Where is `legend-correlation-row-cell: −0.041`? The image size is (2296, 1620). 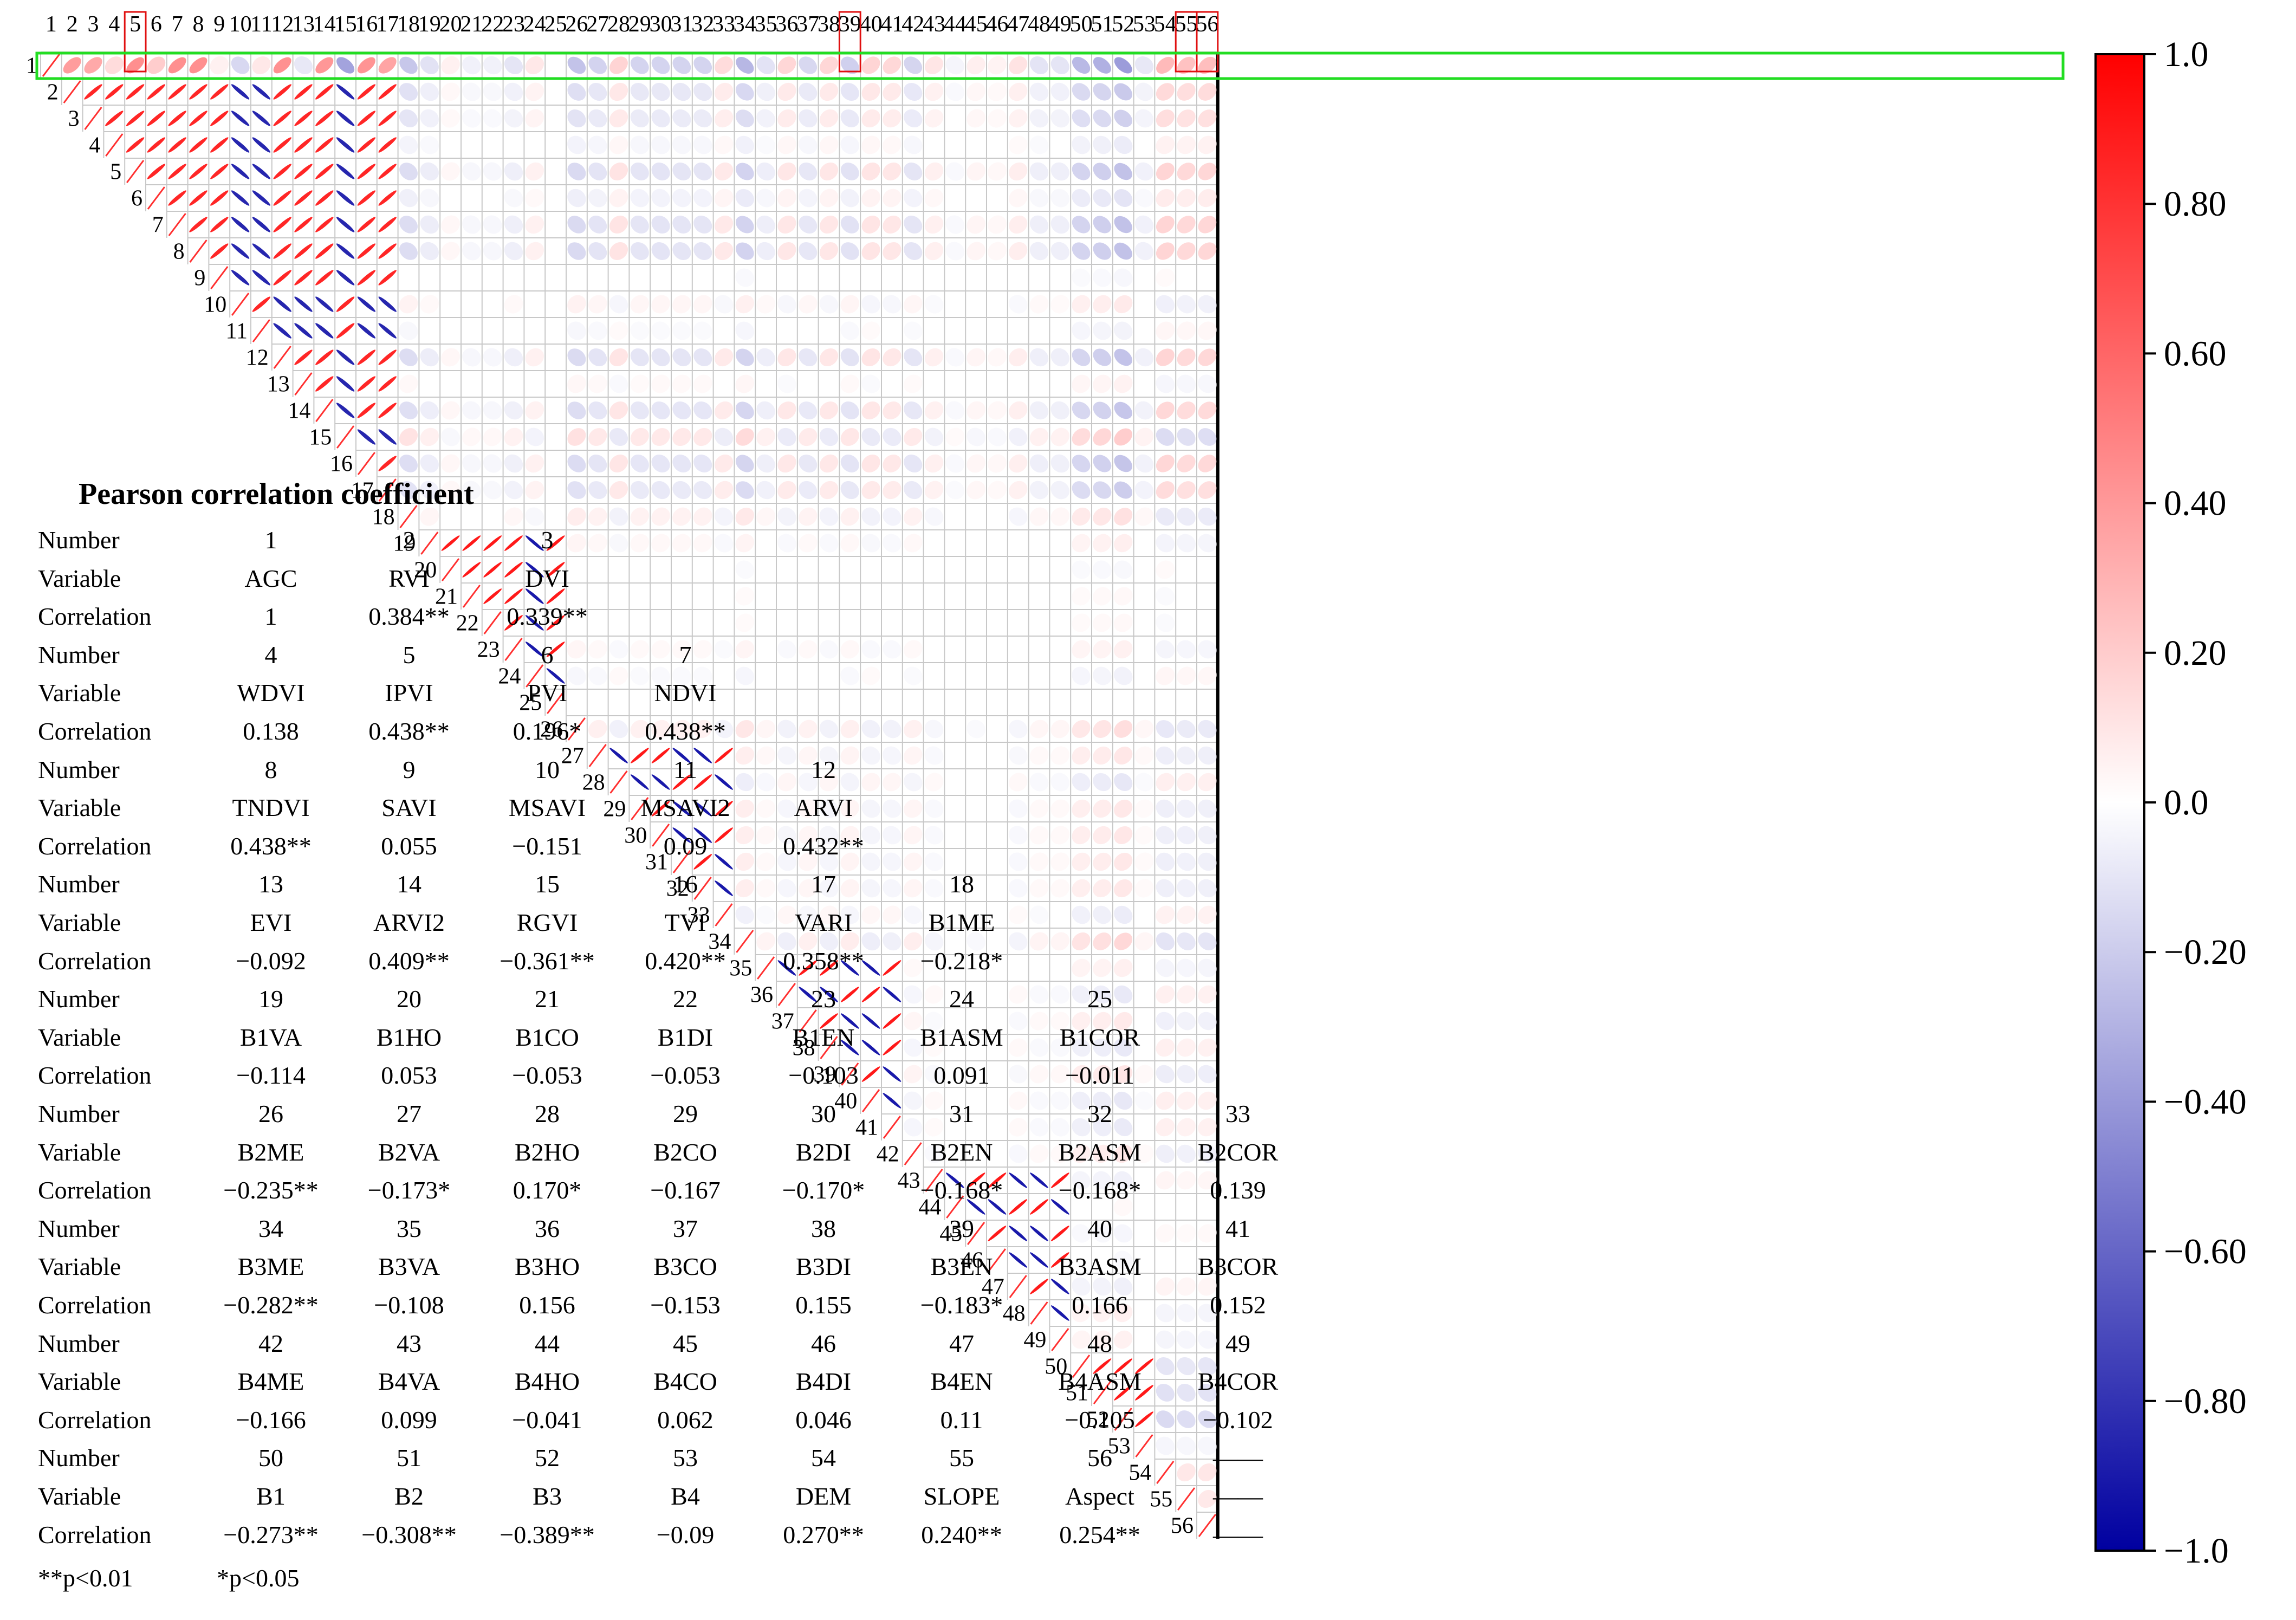
legend-correlation-row-cell: −0.041 is located at coordinates (547, 1419).